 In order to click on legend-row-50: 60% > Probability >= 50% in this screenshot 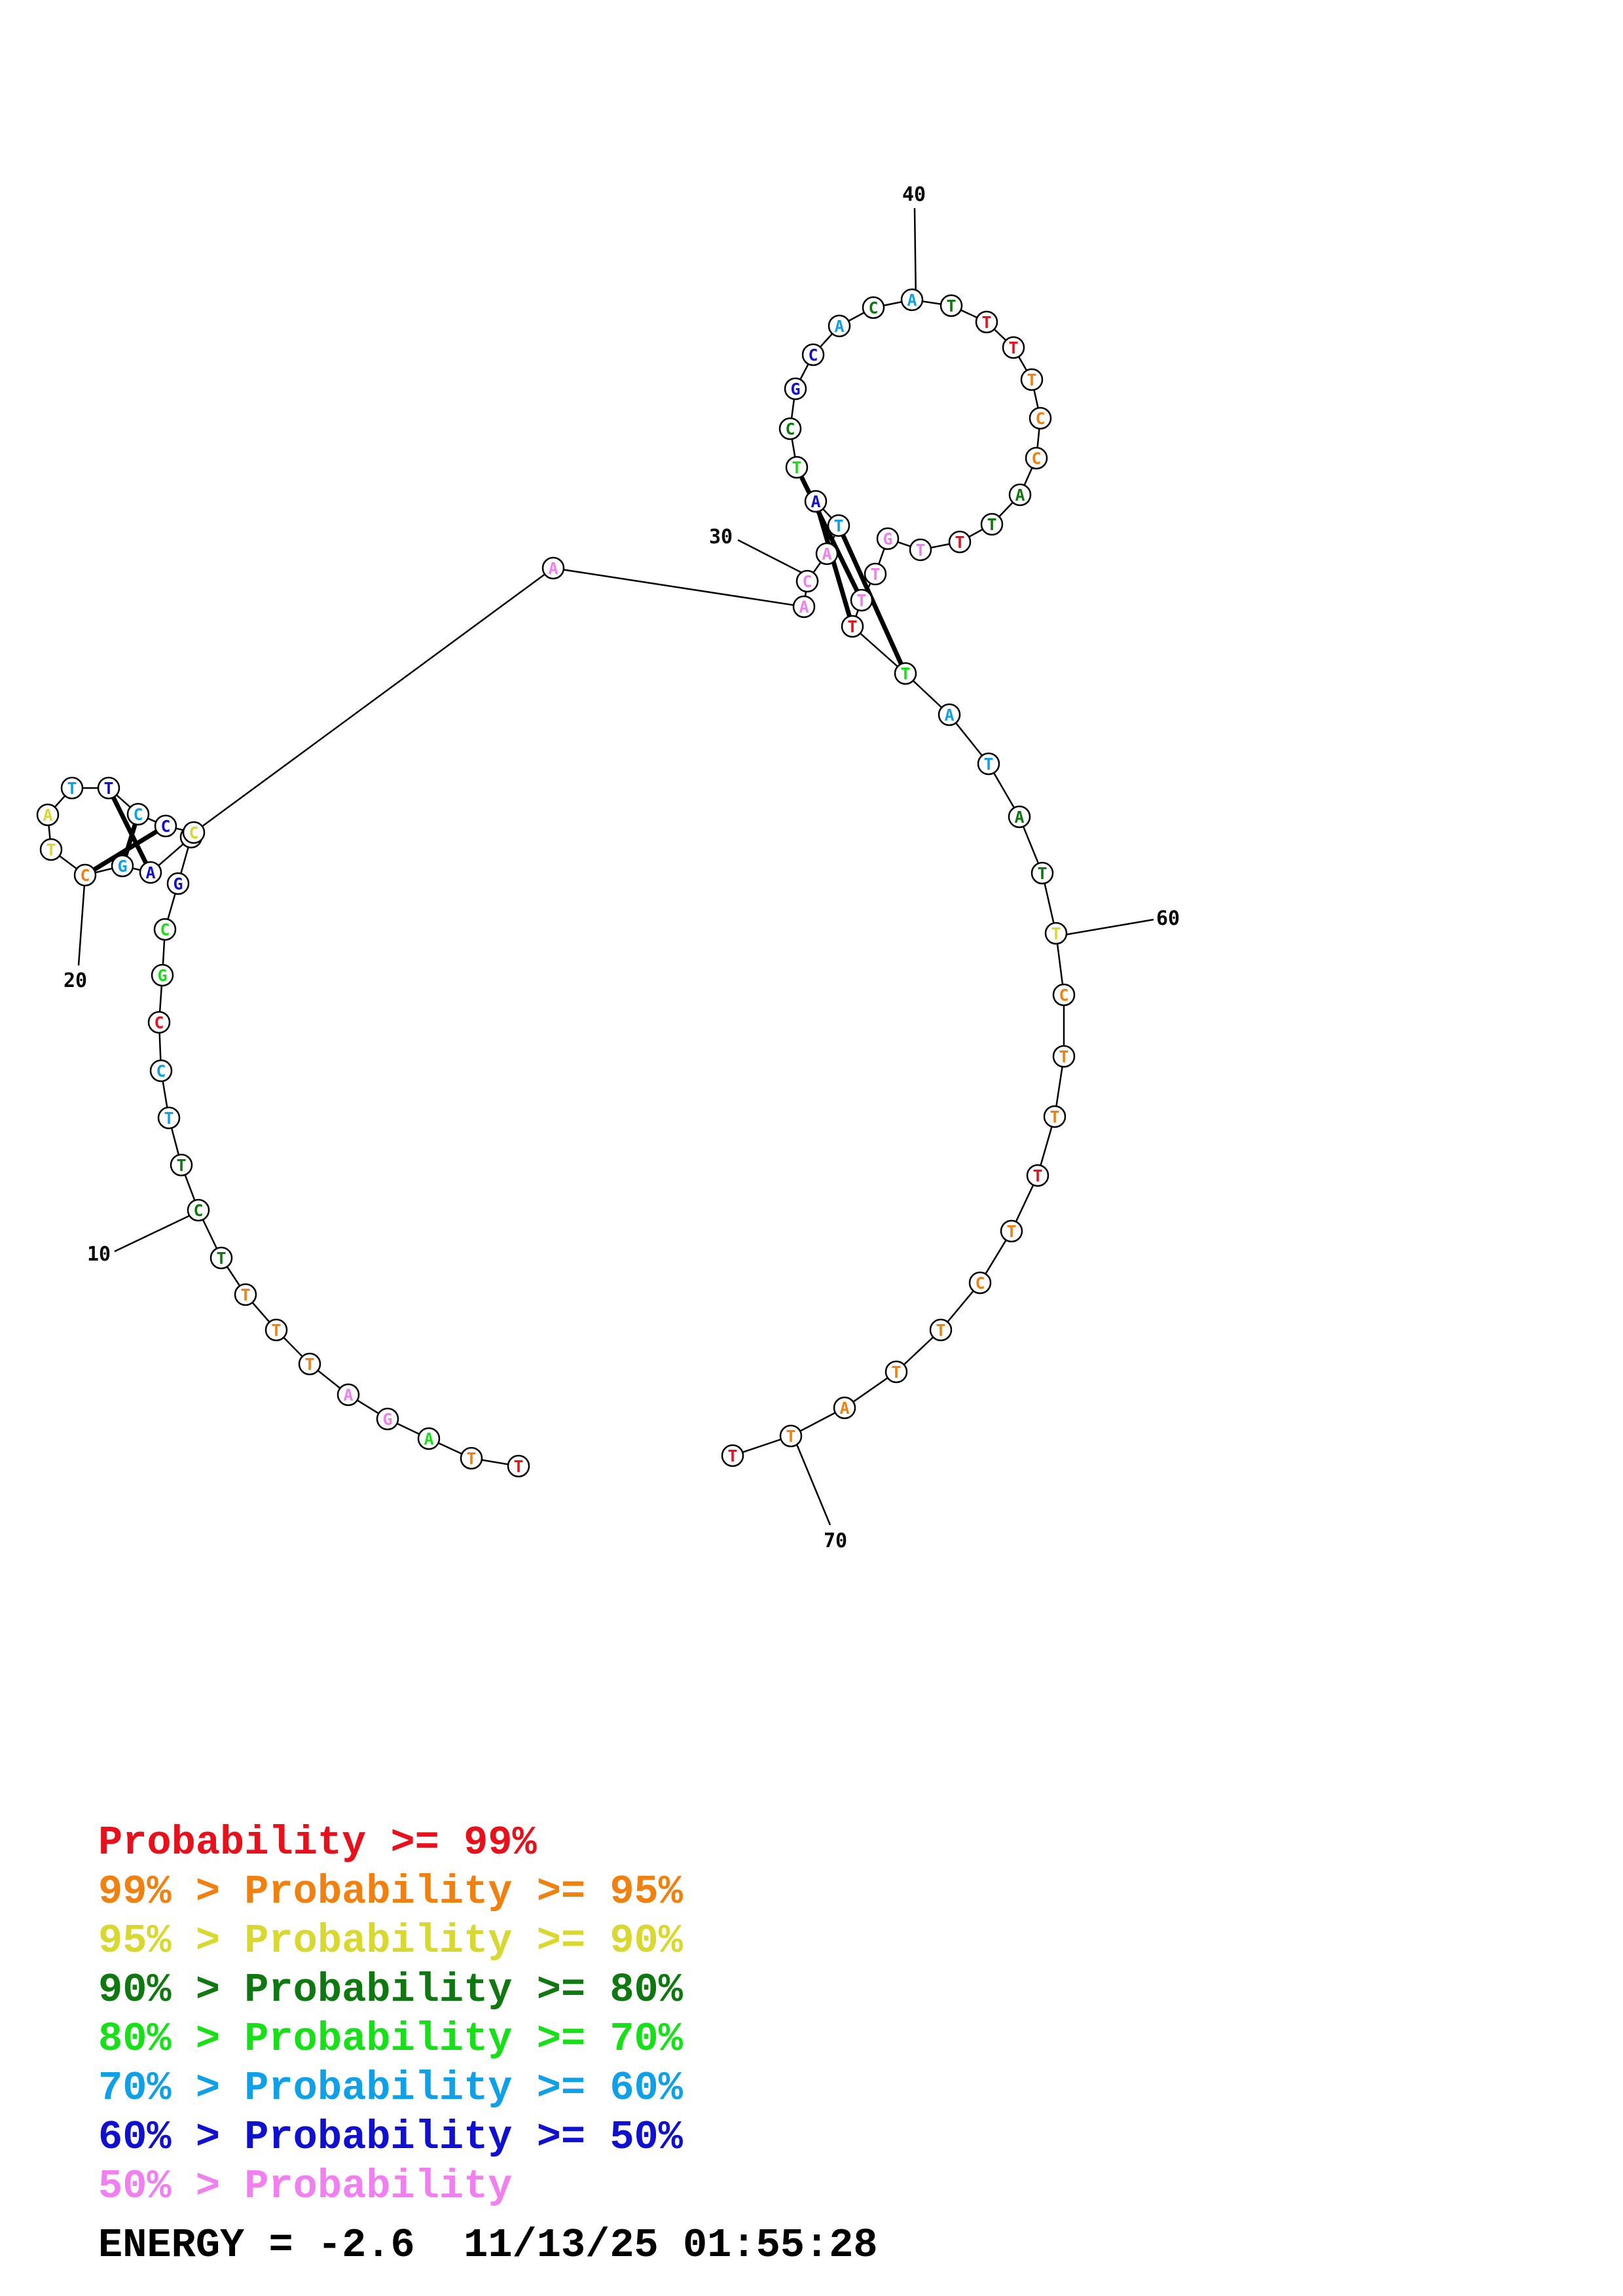, I will do `click(523, 2137)`.